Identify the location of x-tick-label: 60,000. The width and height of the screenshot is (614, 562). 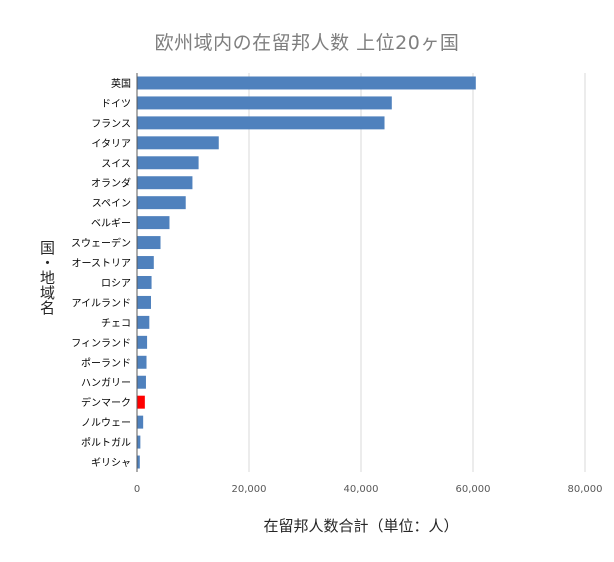
(473, 489).